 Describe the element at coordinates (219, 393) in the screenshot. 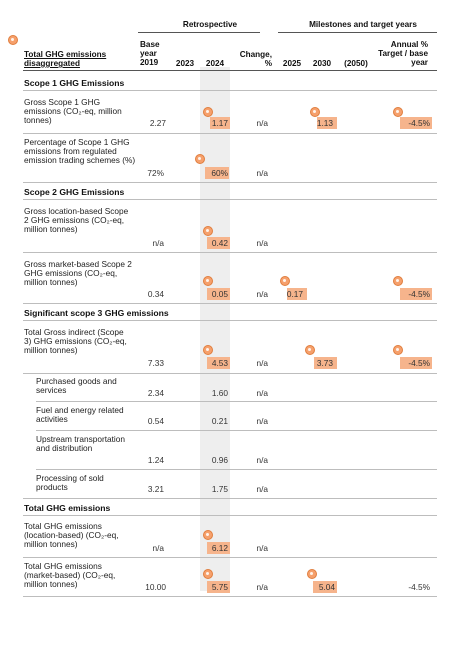

I see `cell-2024: 1.60` at that location.